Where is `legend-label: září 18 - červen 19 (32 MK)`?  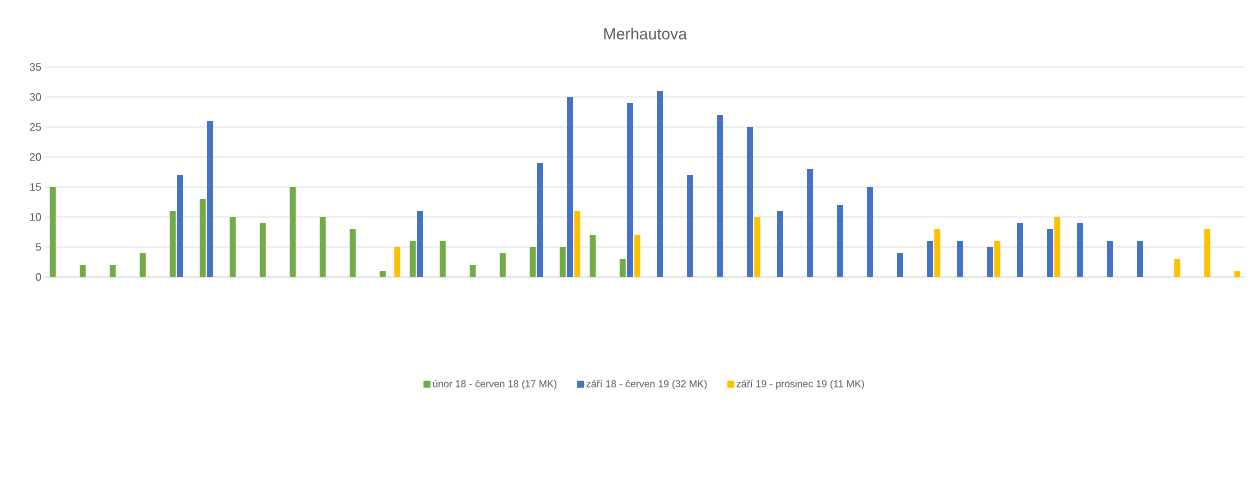
legend-label: září 18 - červen 19 (32 MK) is located at coordinates (646, 384).